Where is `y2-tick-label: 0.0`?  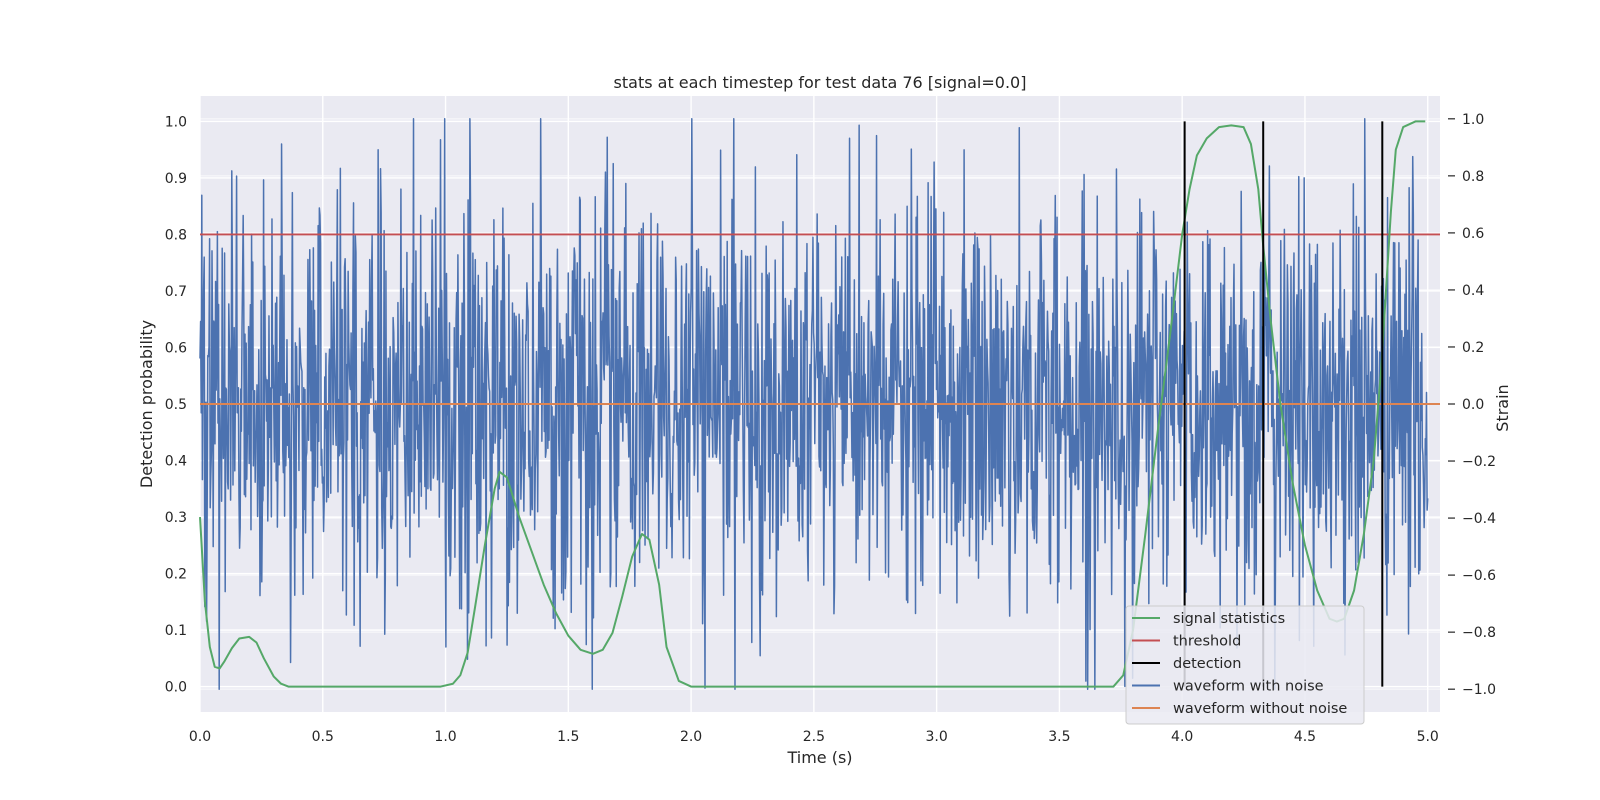
y2-tick-label: 0.0 is located at coordinates (1473, 405).